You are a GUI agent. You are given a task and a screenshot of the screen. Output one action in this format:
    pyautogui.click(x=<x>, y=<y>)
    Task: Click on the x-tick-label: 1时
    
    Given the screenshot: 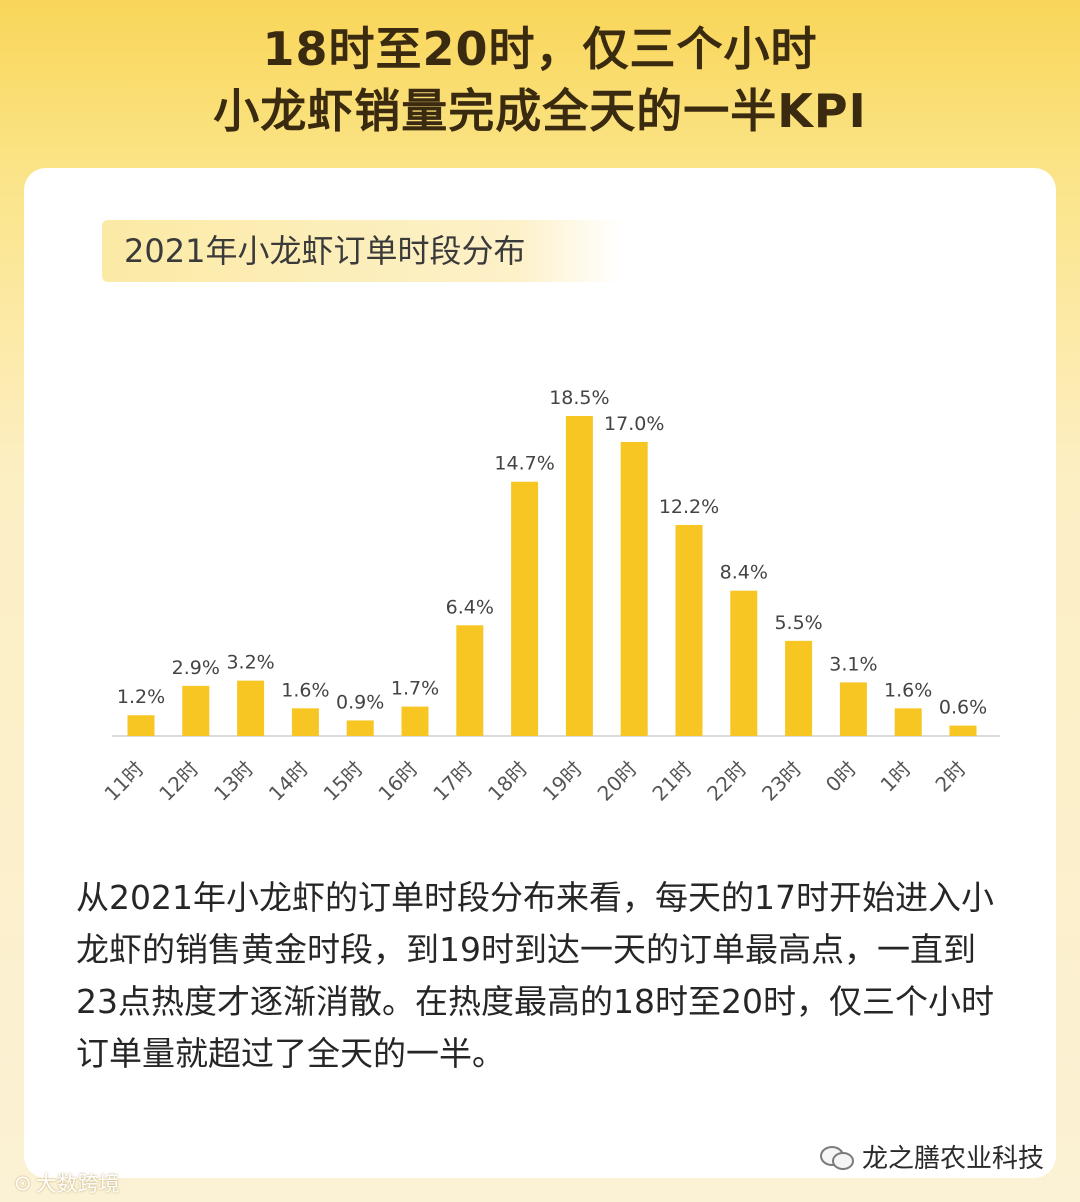 What is the action you would take?
    pyautogui.click(x=896, y=777)
    